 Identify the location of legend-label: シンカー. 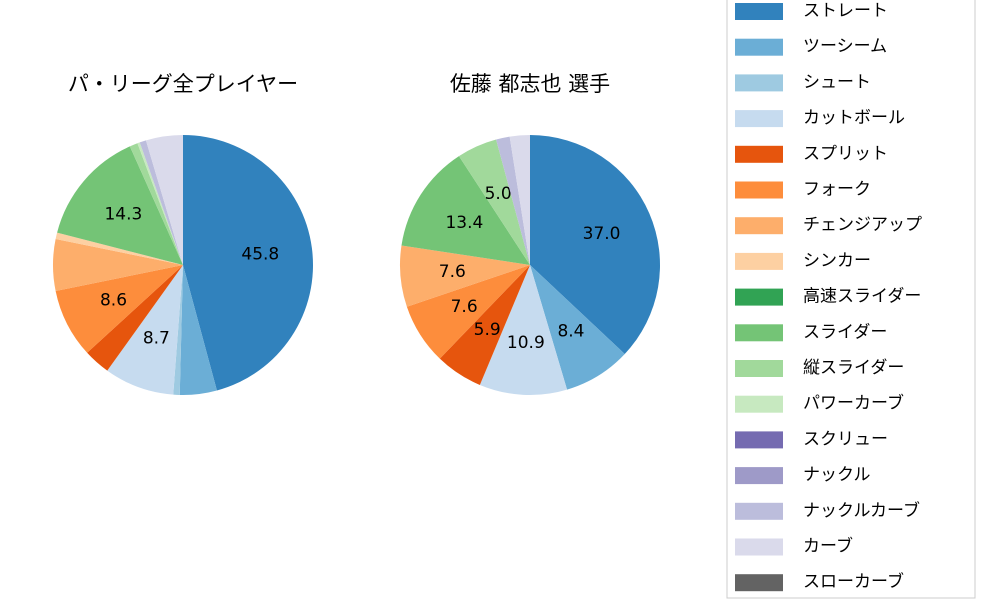
(837, 261).